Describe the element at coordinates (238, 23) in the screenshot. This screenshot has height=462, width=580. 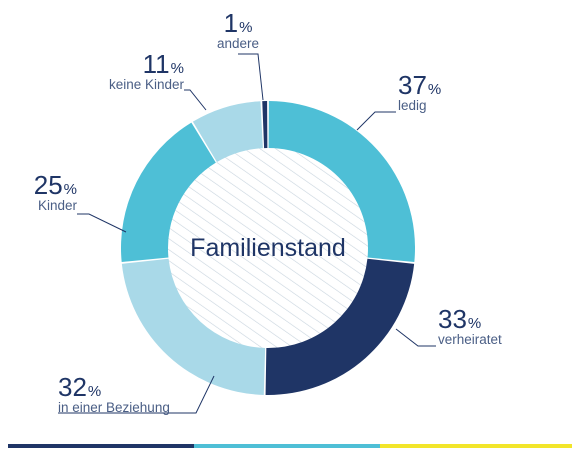
I see `value-label-andere: 1%` at that location.